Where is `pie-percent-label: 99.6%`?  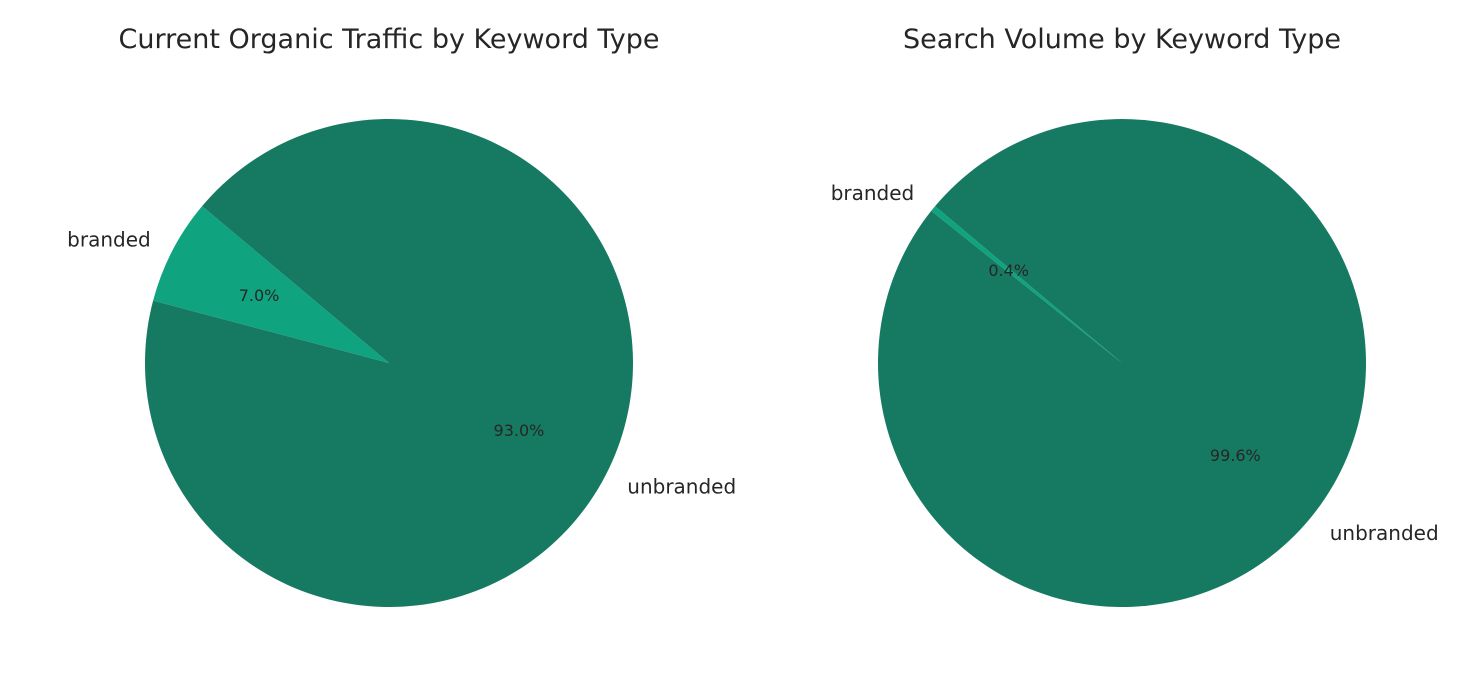
pie-percent-label: 99.6% is located at coordinates (1235, 455).